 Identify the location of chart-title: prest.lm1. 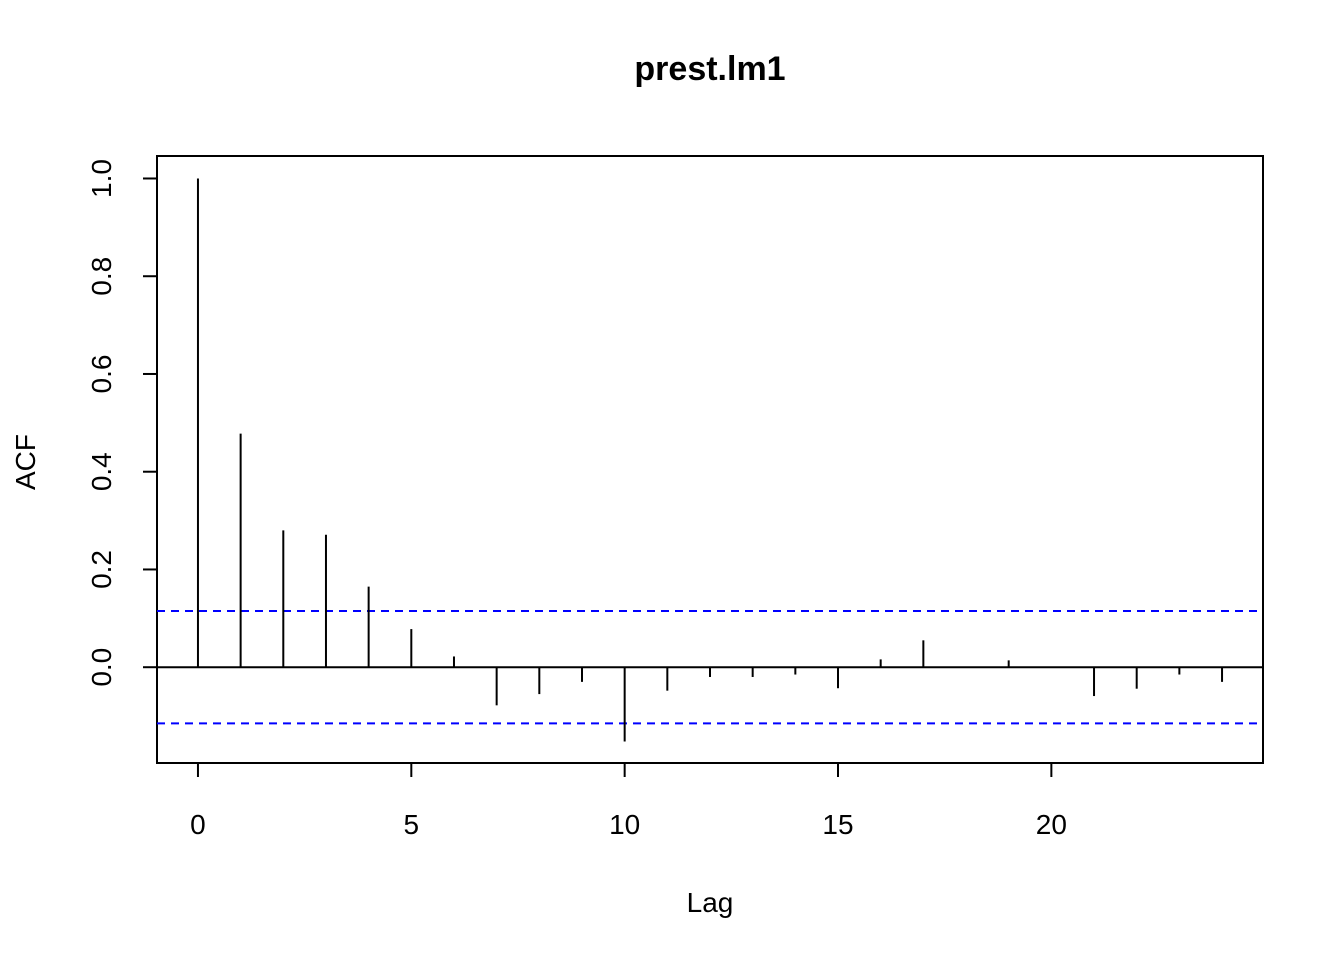
(709, 69).